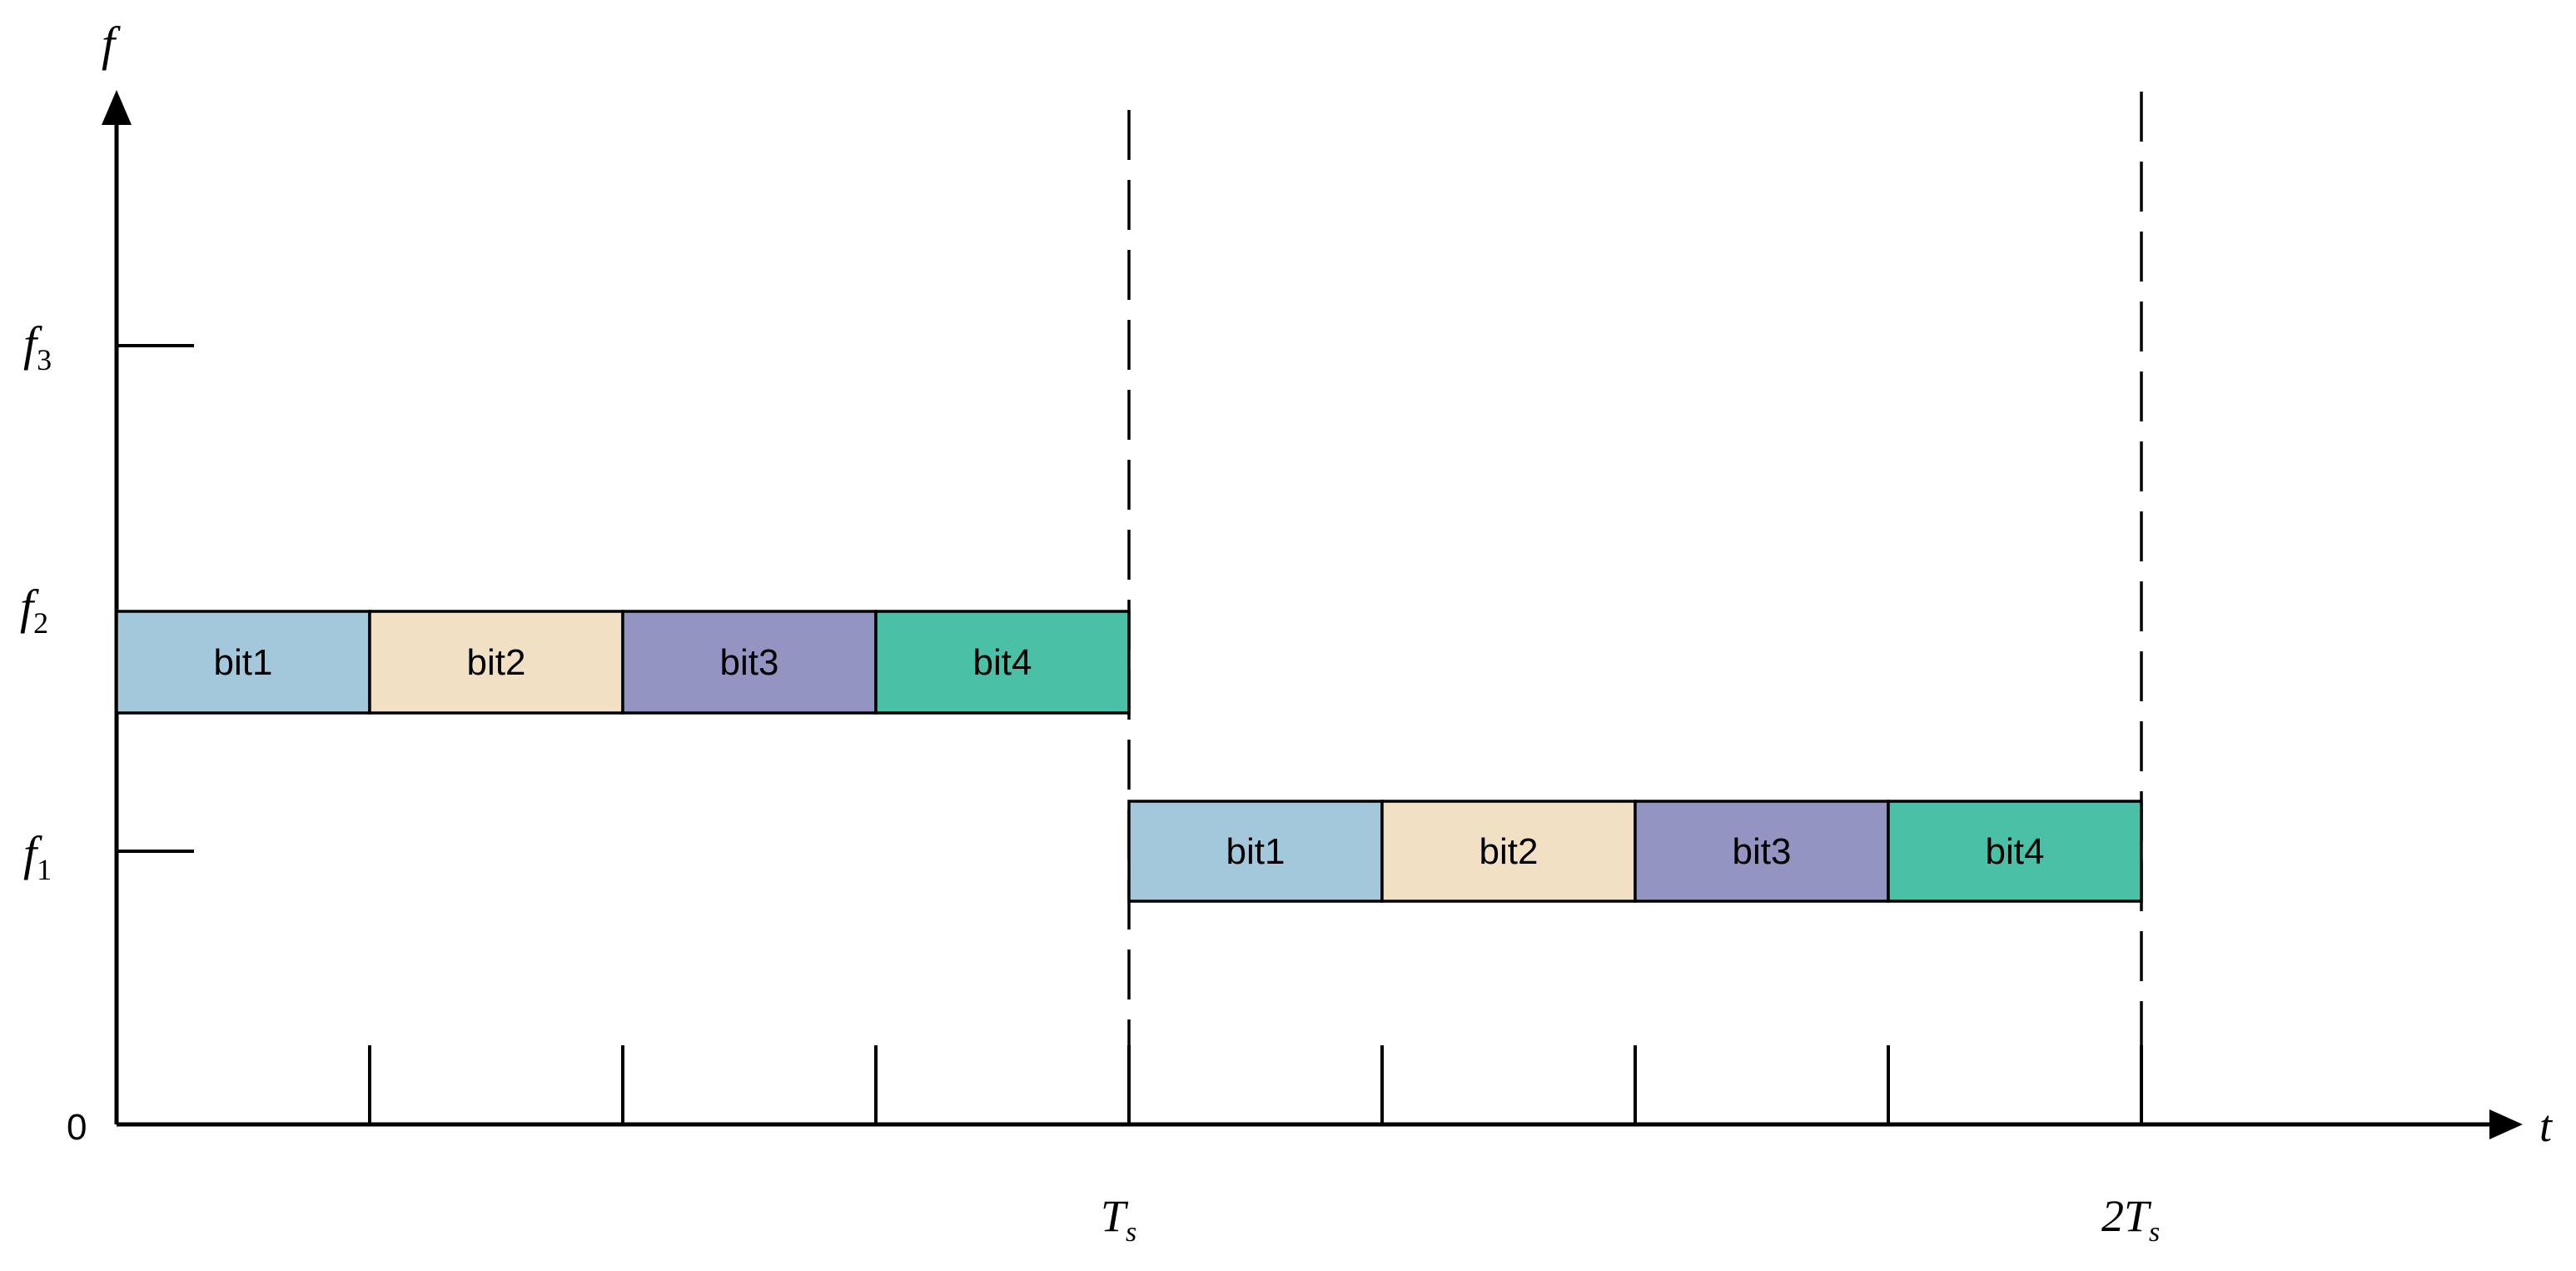 Image resolution: width=2576 pixels, height=1271 pixels. I want to click on hop2-bit4-block, so click(2015, 851).